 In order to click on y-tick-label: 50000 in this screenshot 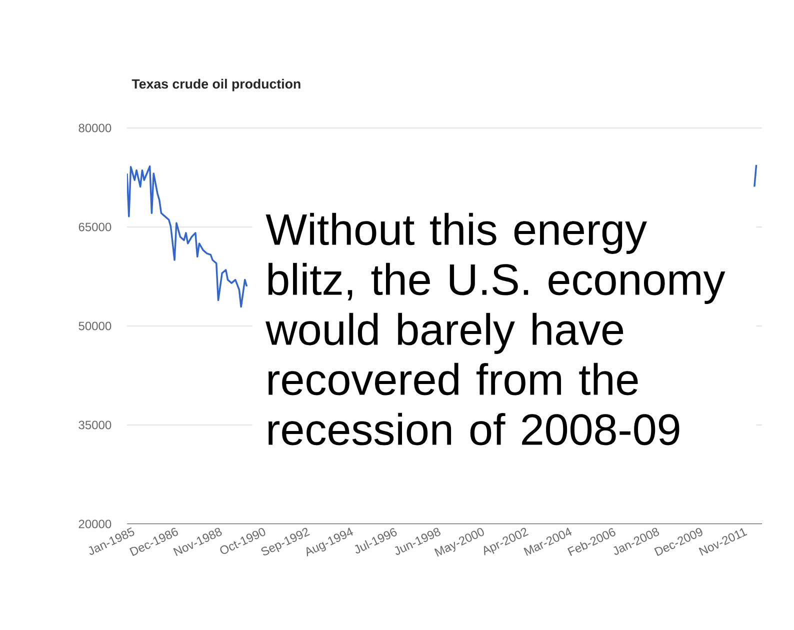, I will do `click(95, 326)`.